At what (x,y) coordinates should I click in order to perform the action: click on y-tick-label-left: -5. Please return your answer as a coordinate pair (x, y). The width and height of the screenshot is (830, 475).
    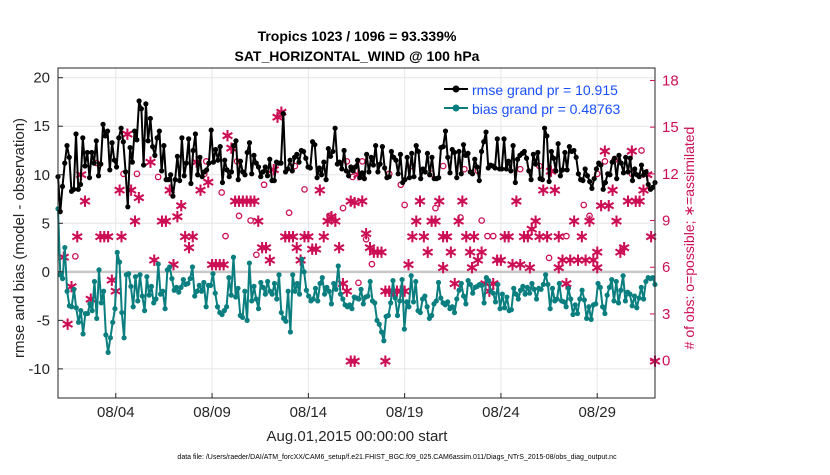
    Looking at the image, I should click on (43, 320).